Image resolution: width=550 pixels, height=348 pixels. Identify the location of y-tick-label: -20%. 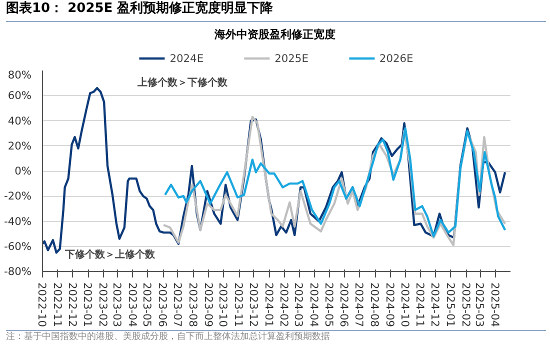
(18, 196).